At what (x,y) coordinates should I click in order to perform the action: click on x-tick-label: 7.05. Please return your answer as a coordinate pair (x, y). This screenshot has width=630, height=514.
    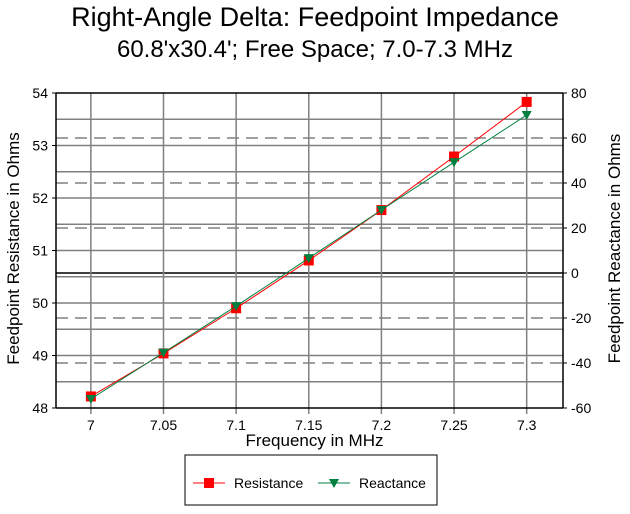
    Looking at the image, I should click on (163, 425).